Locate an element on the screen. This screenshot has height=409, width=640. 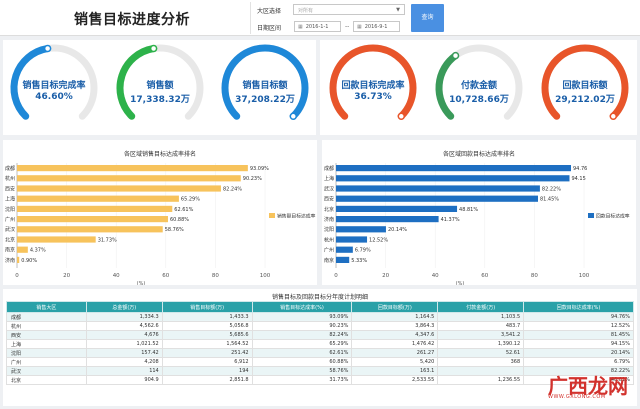
table-cell: 93.09% is located at coordinates (302, 317).